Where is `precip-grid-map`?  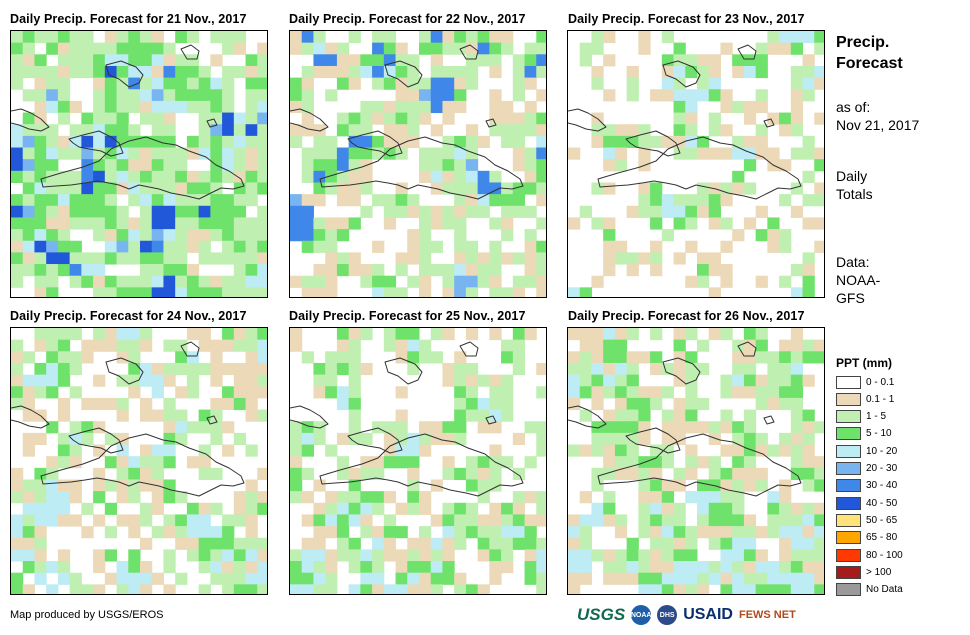 precip-grid-map is located at coordinates (418, 461).